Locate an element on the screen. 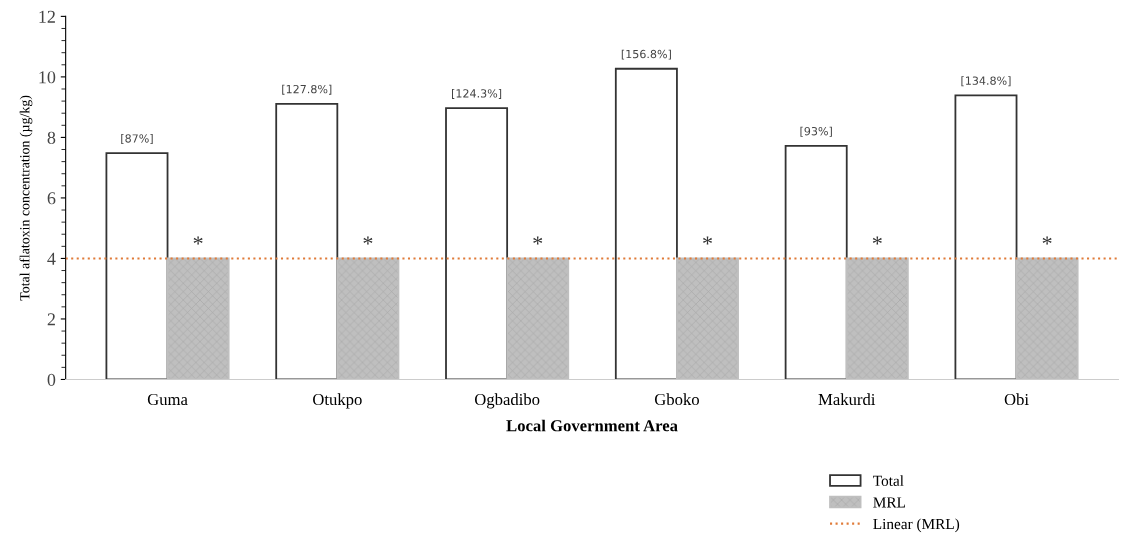 This screenshot has height=546, width=1132. x-tick-label: Makurdi is located at coordinates (847, 399).